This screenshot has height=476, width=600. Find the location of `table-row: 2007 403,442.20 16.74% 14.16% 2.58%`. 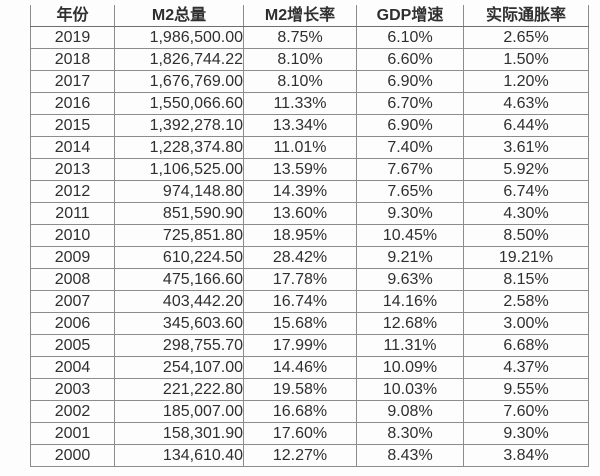

table-row: 2007 403,442.20 16.74% 14.16% 2.58% is located at coordinates (309, 301).